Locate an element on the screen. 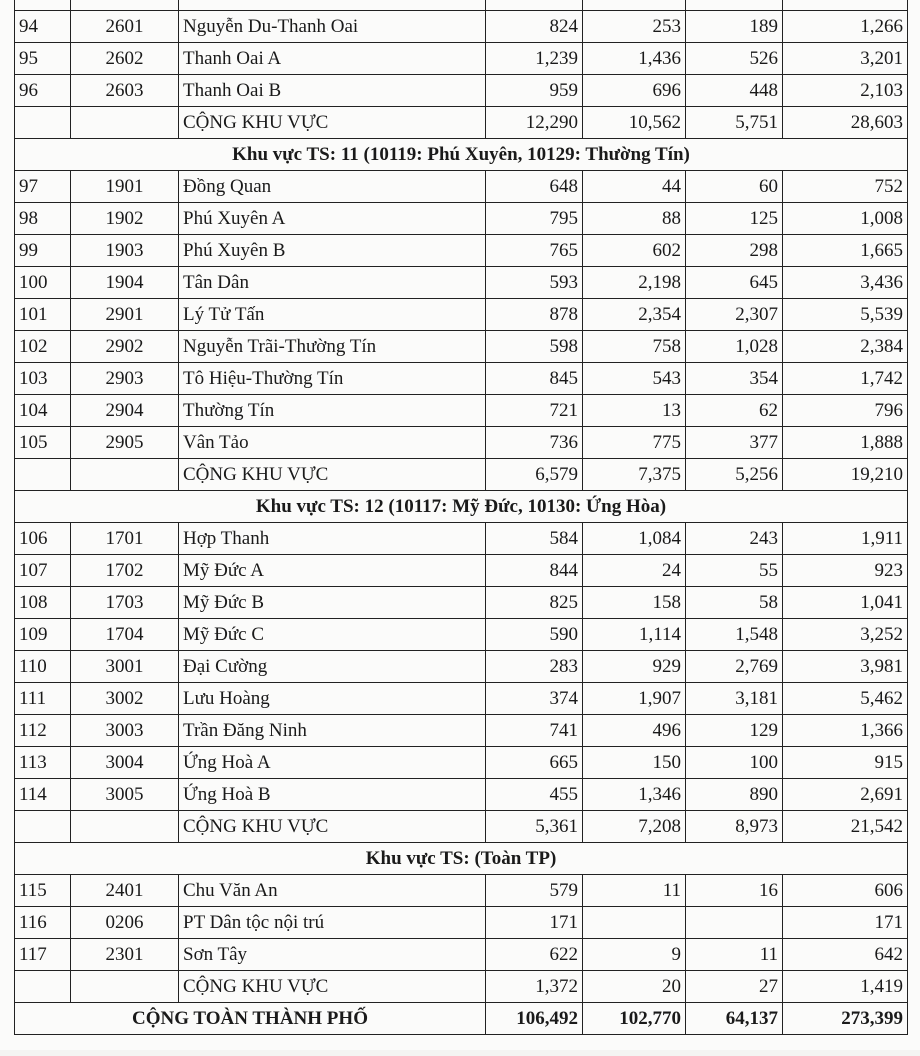  school-name: Ứng Hoà B is located at coordinates (332, 794).